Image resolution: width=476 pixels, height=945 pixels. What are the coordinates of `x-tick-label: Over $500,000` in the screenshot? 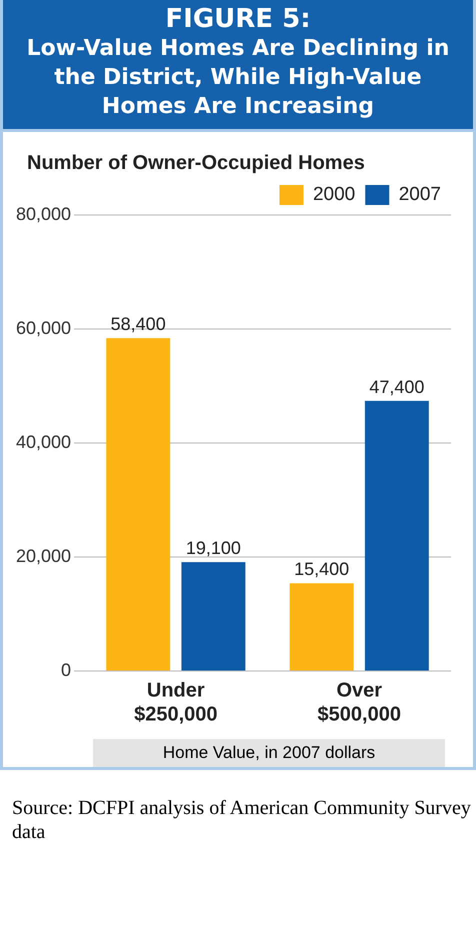 It's located at (359, 703).